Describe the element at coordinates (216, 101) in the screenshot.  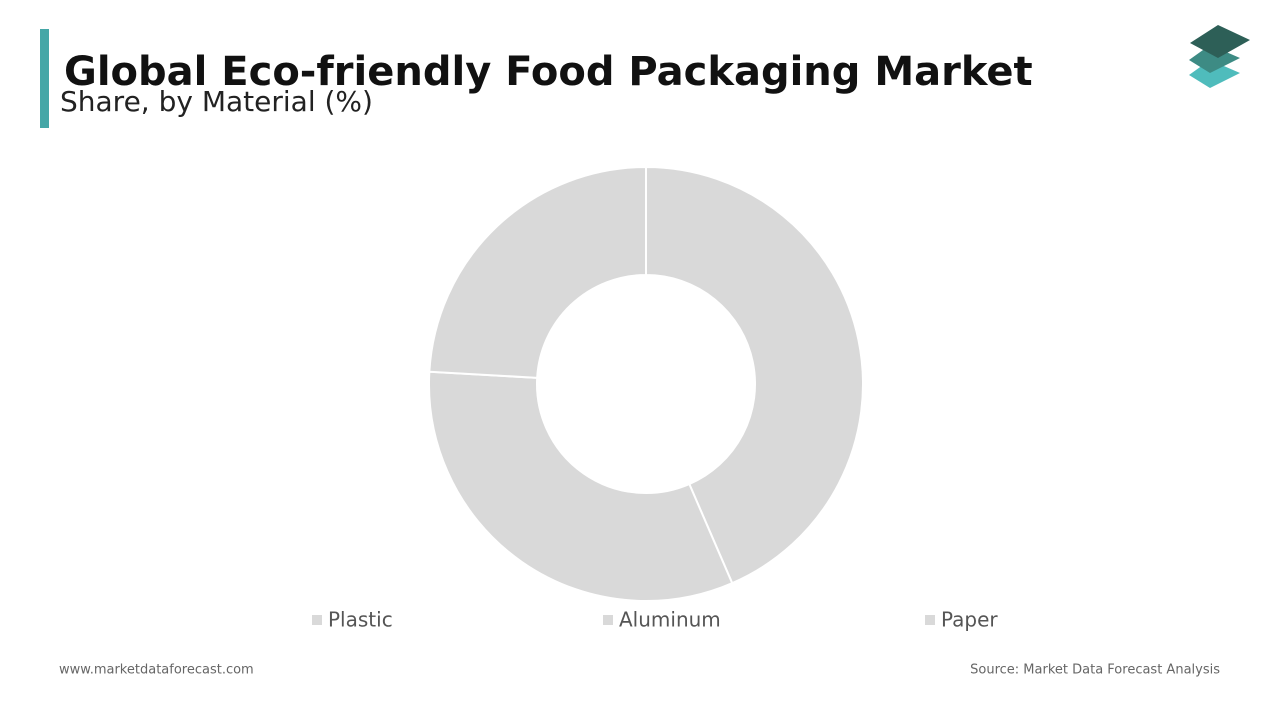
I see `chart-subtitle: Share, by Material (%)` at that location.